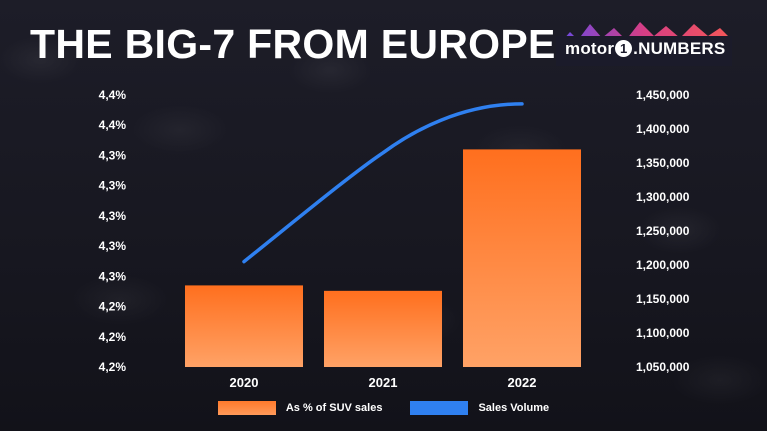 The image size is (767, 431). I want to click on y-right-tick-label: 1,050,000, so click(663, 367).